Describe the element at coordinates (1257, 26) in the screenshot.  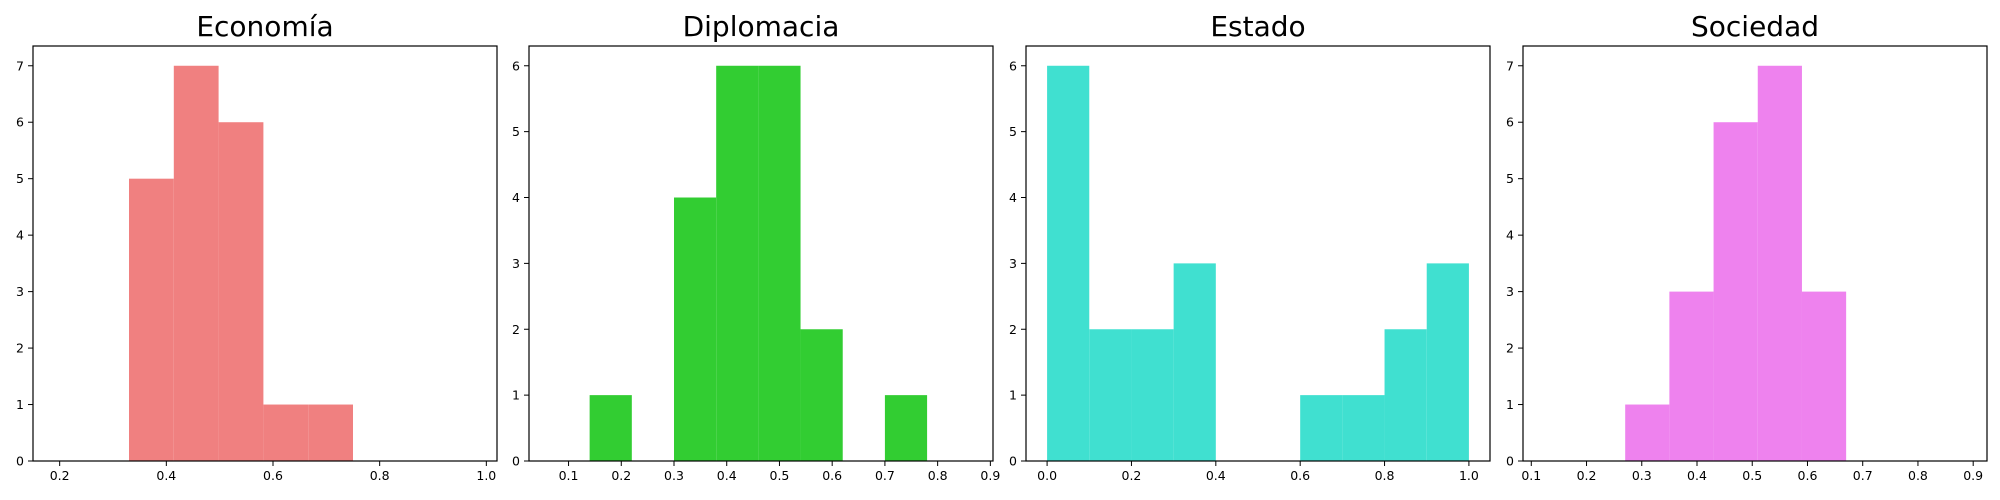
I see `chart-title: Estado` at that location.